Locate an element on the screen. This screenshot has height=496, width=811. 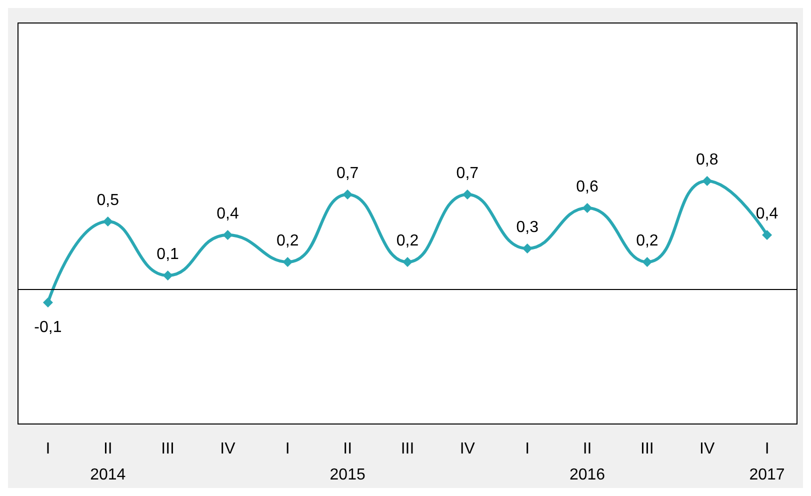
data-label: 0,5 is located at coordinates (108, 200).